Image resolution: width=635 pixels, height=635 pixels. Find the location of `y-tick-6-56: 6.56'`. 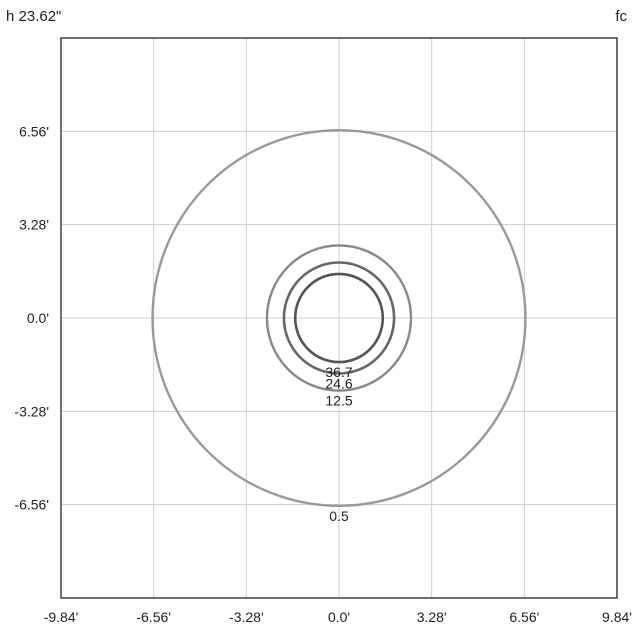

y-tick-6-56: 6.56' is located at coordinates (34, 131).